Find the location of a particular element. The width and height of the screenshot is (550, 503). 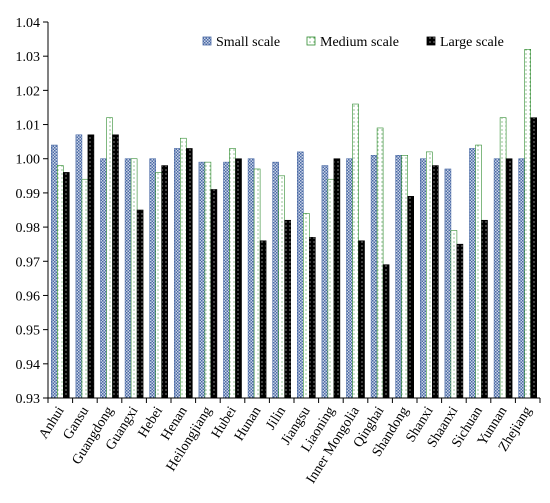

y-tick-label: 0.99 is located at coordinates (28, 194).